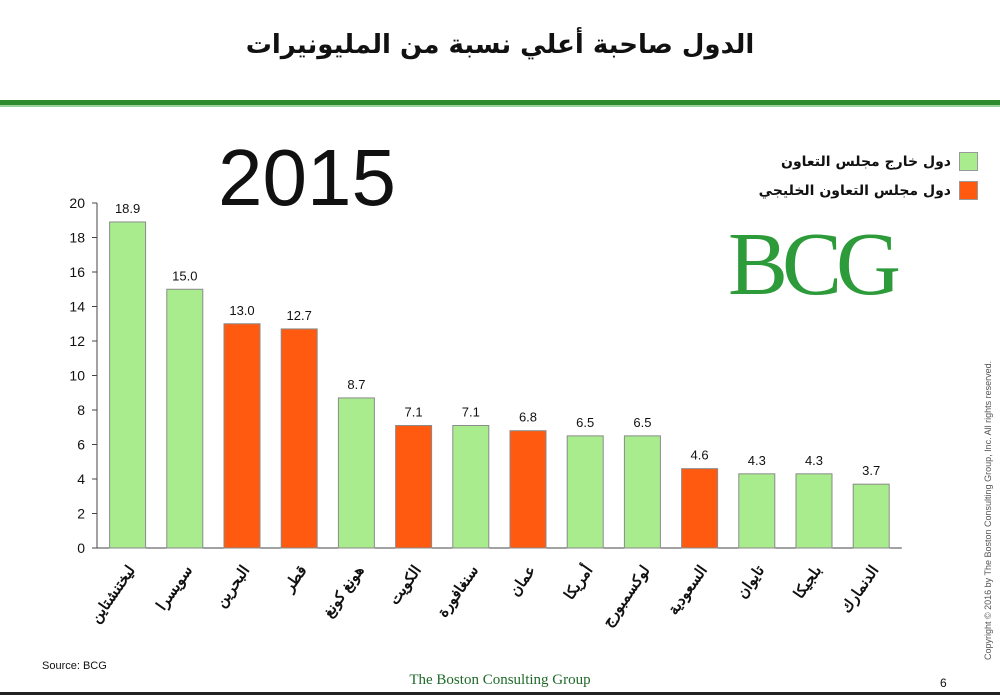  I want to click on category-label: سنغافورة, so click(458, 592).